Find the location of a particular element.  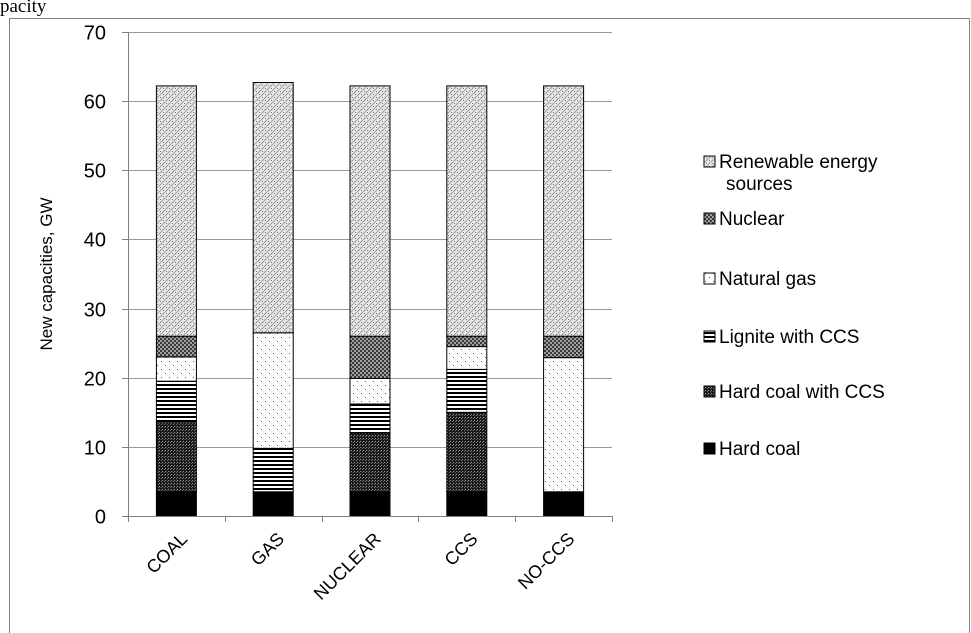

legend-swatch-crosshatch is located at coordinates (709, 218).